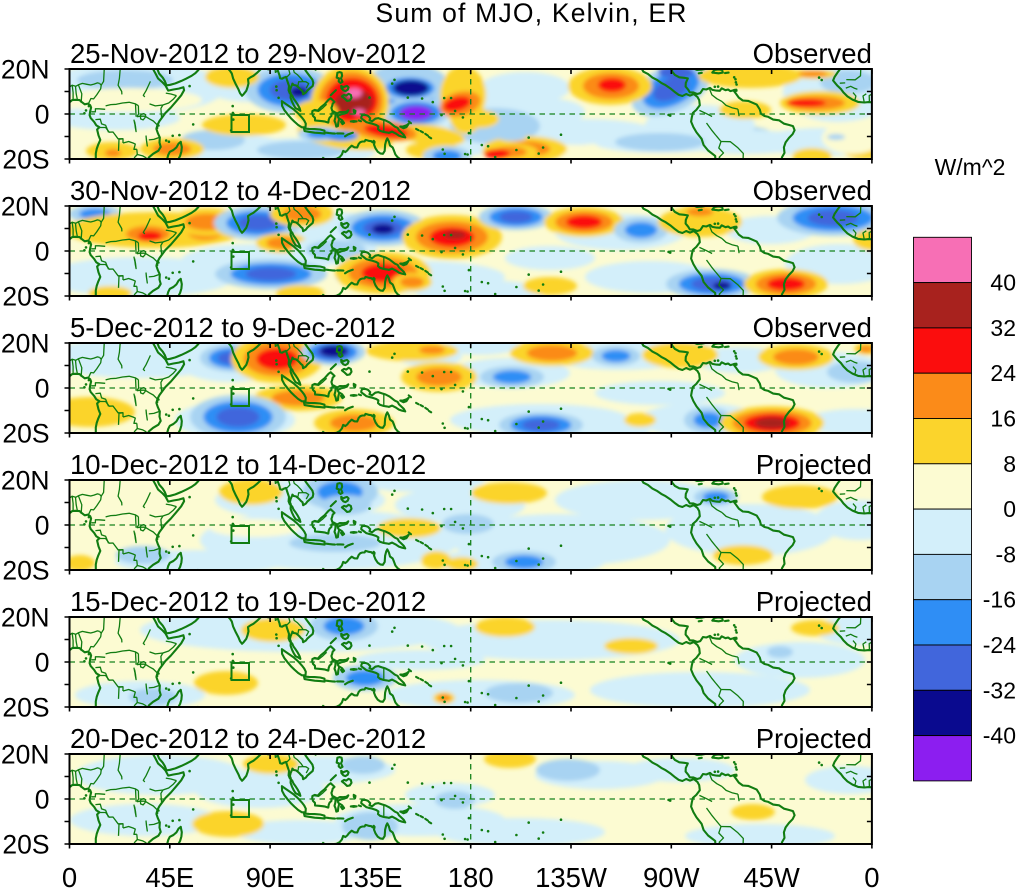 Image resolution: width=1021 pixels, height=889 pixels. I want to click on svg-text: W/m^2, so click(970, 167).